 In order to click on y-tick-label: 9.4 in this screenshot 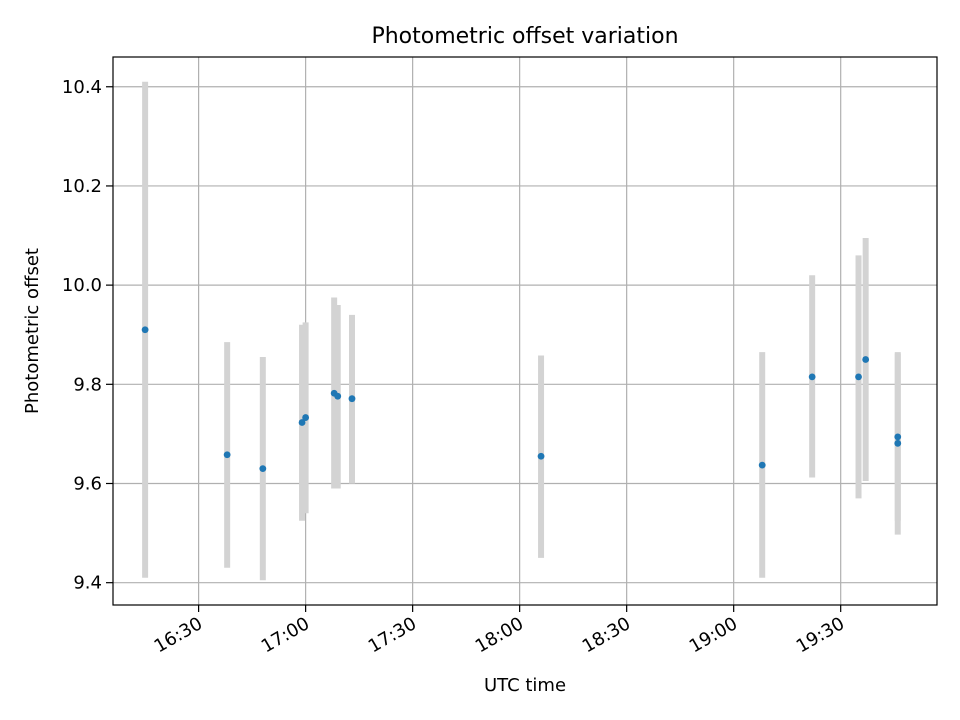, I will do `click(87, 583)`.